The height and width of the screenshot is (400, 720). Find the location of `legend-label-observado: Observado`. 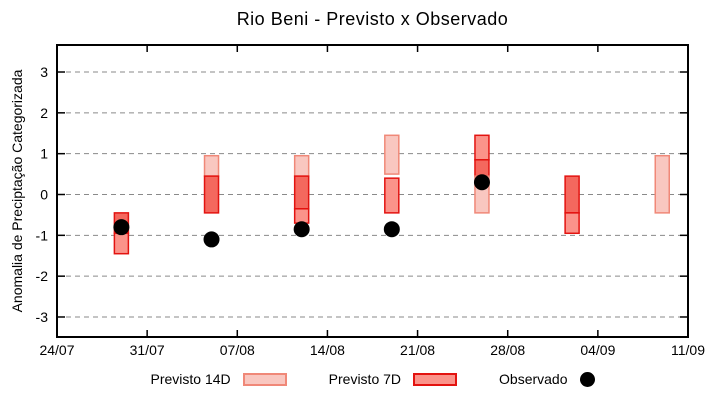

legend-label-observado: Observado is located at coordinates (533, 379).